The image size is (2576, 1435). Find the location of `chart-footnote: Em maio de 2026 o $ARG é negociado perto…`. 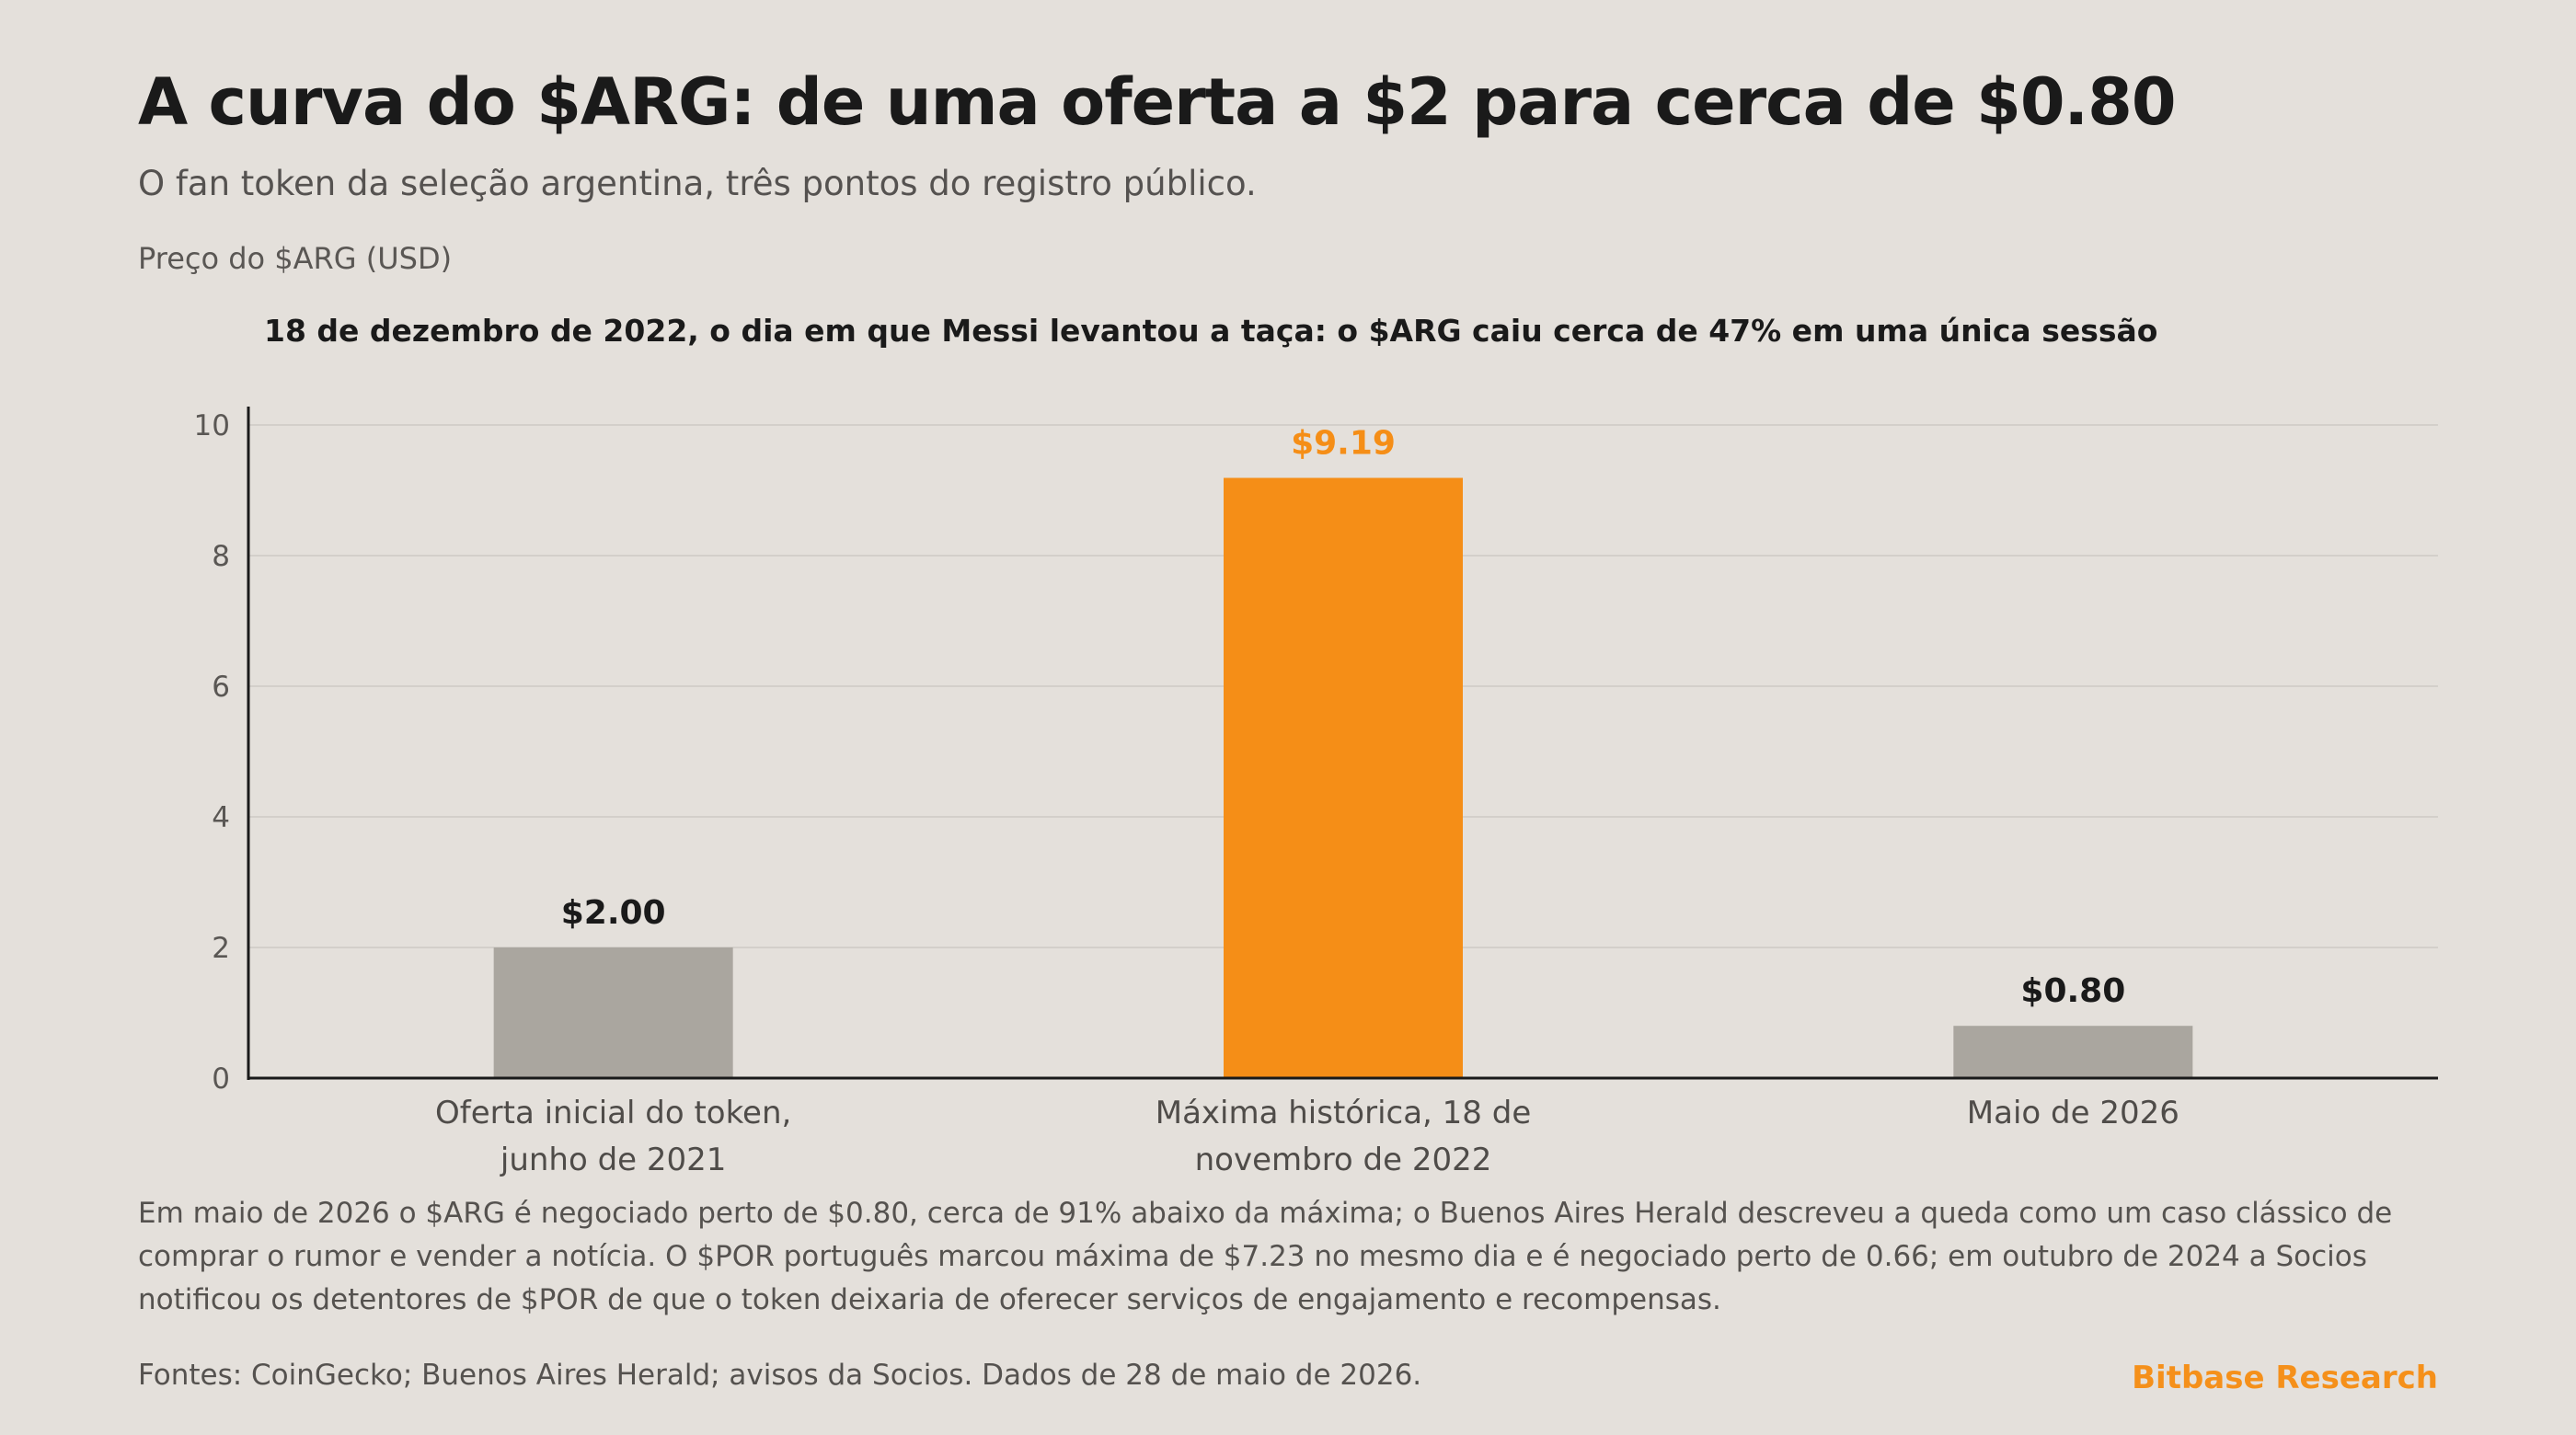

chart-footnote: Em maio de 2026 o $ARG é negociado perto… is located at coordinates (1265, 1256).